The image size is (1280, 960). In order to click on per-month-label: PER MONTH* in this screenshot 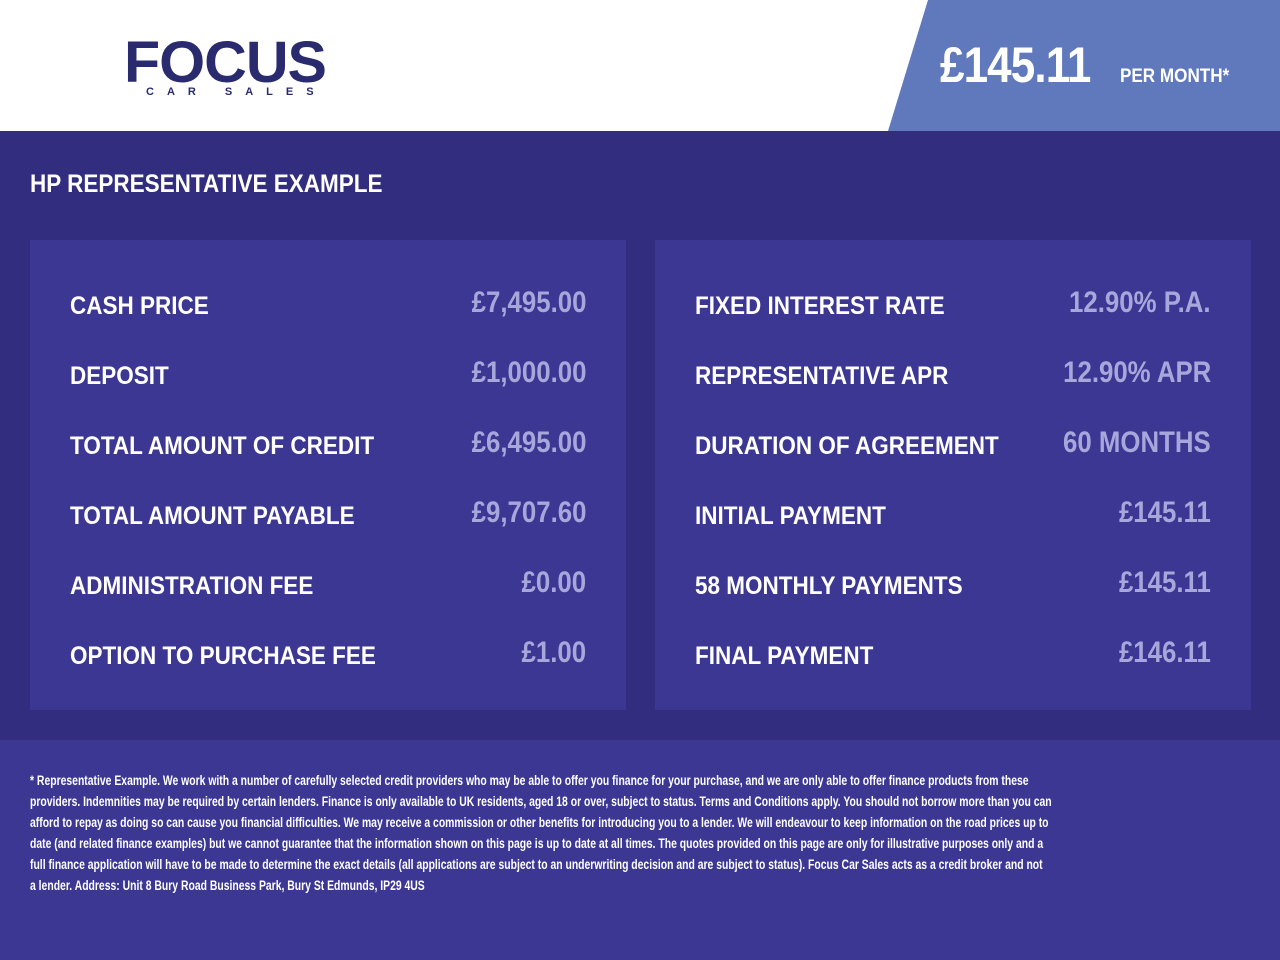, I will do `click(1175, 76)`.